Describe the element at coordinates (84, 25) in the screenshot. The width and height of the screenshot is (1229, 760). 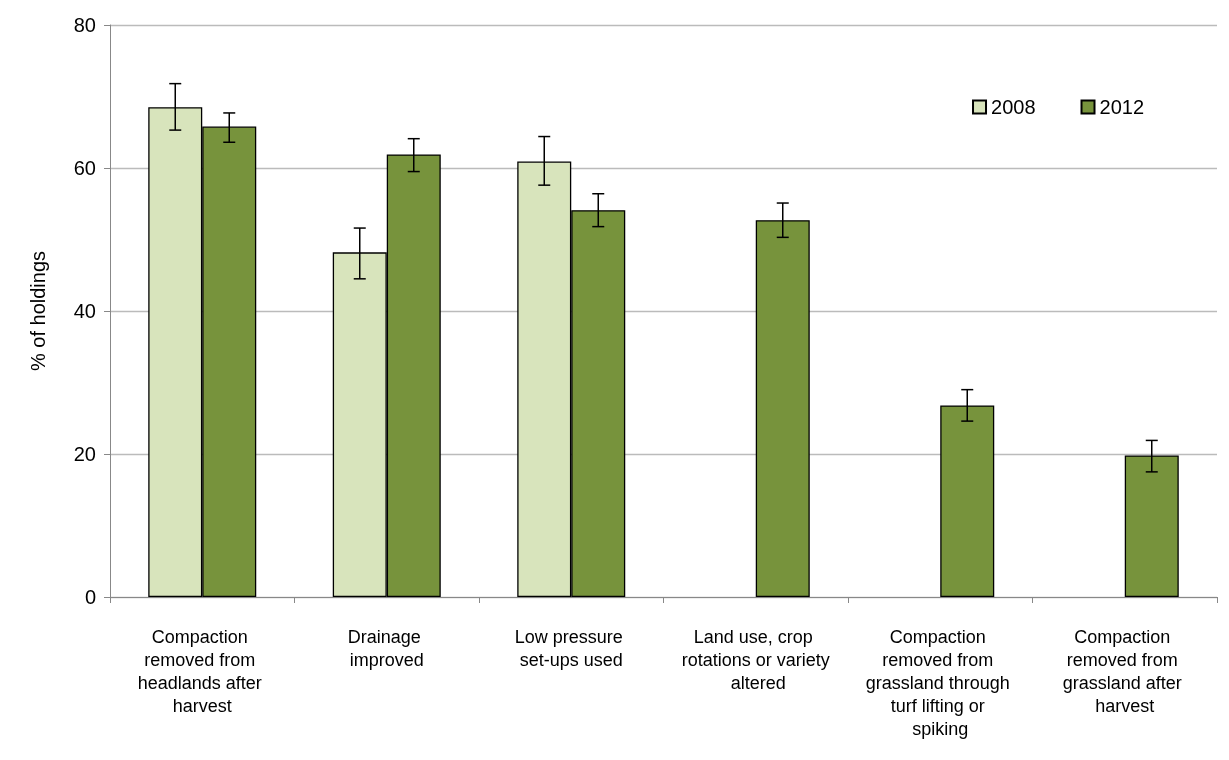
I see `y-tick-label: 80` at that location.